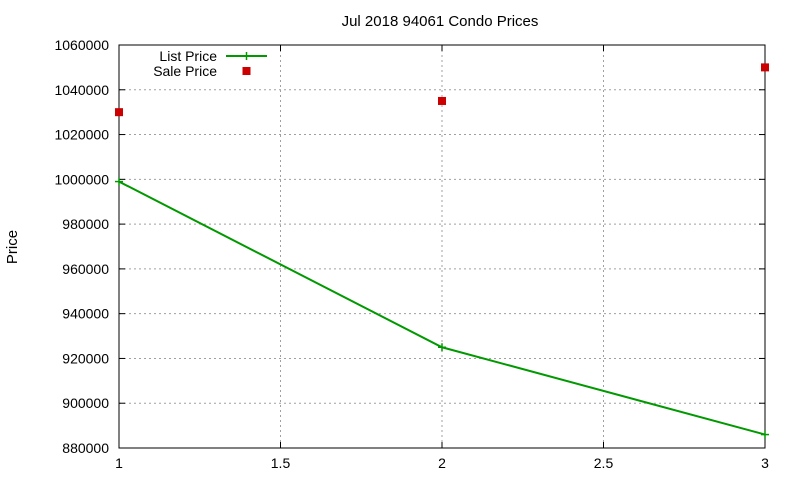 This screenshot has height=480, width=800. Describe the element at coordinates (765, 463) in the screenshot. I see `x-tick-label: 3` at that location.